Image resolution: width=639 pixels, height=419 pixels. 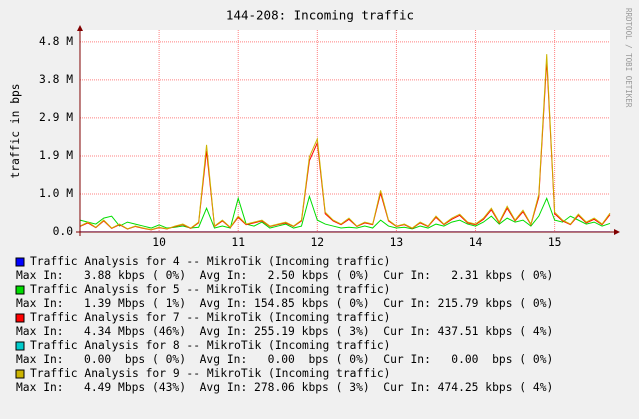 I want to click on y-tick-label: 3.8 M, so click(x=56, y=79).